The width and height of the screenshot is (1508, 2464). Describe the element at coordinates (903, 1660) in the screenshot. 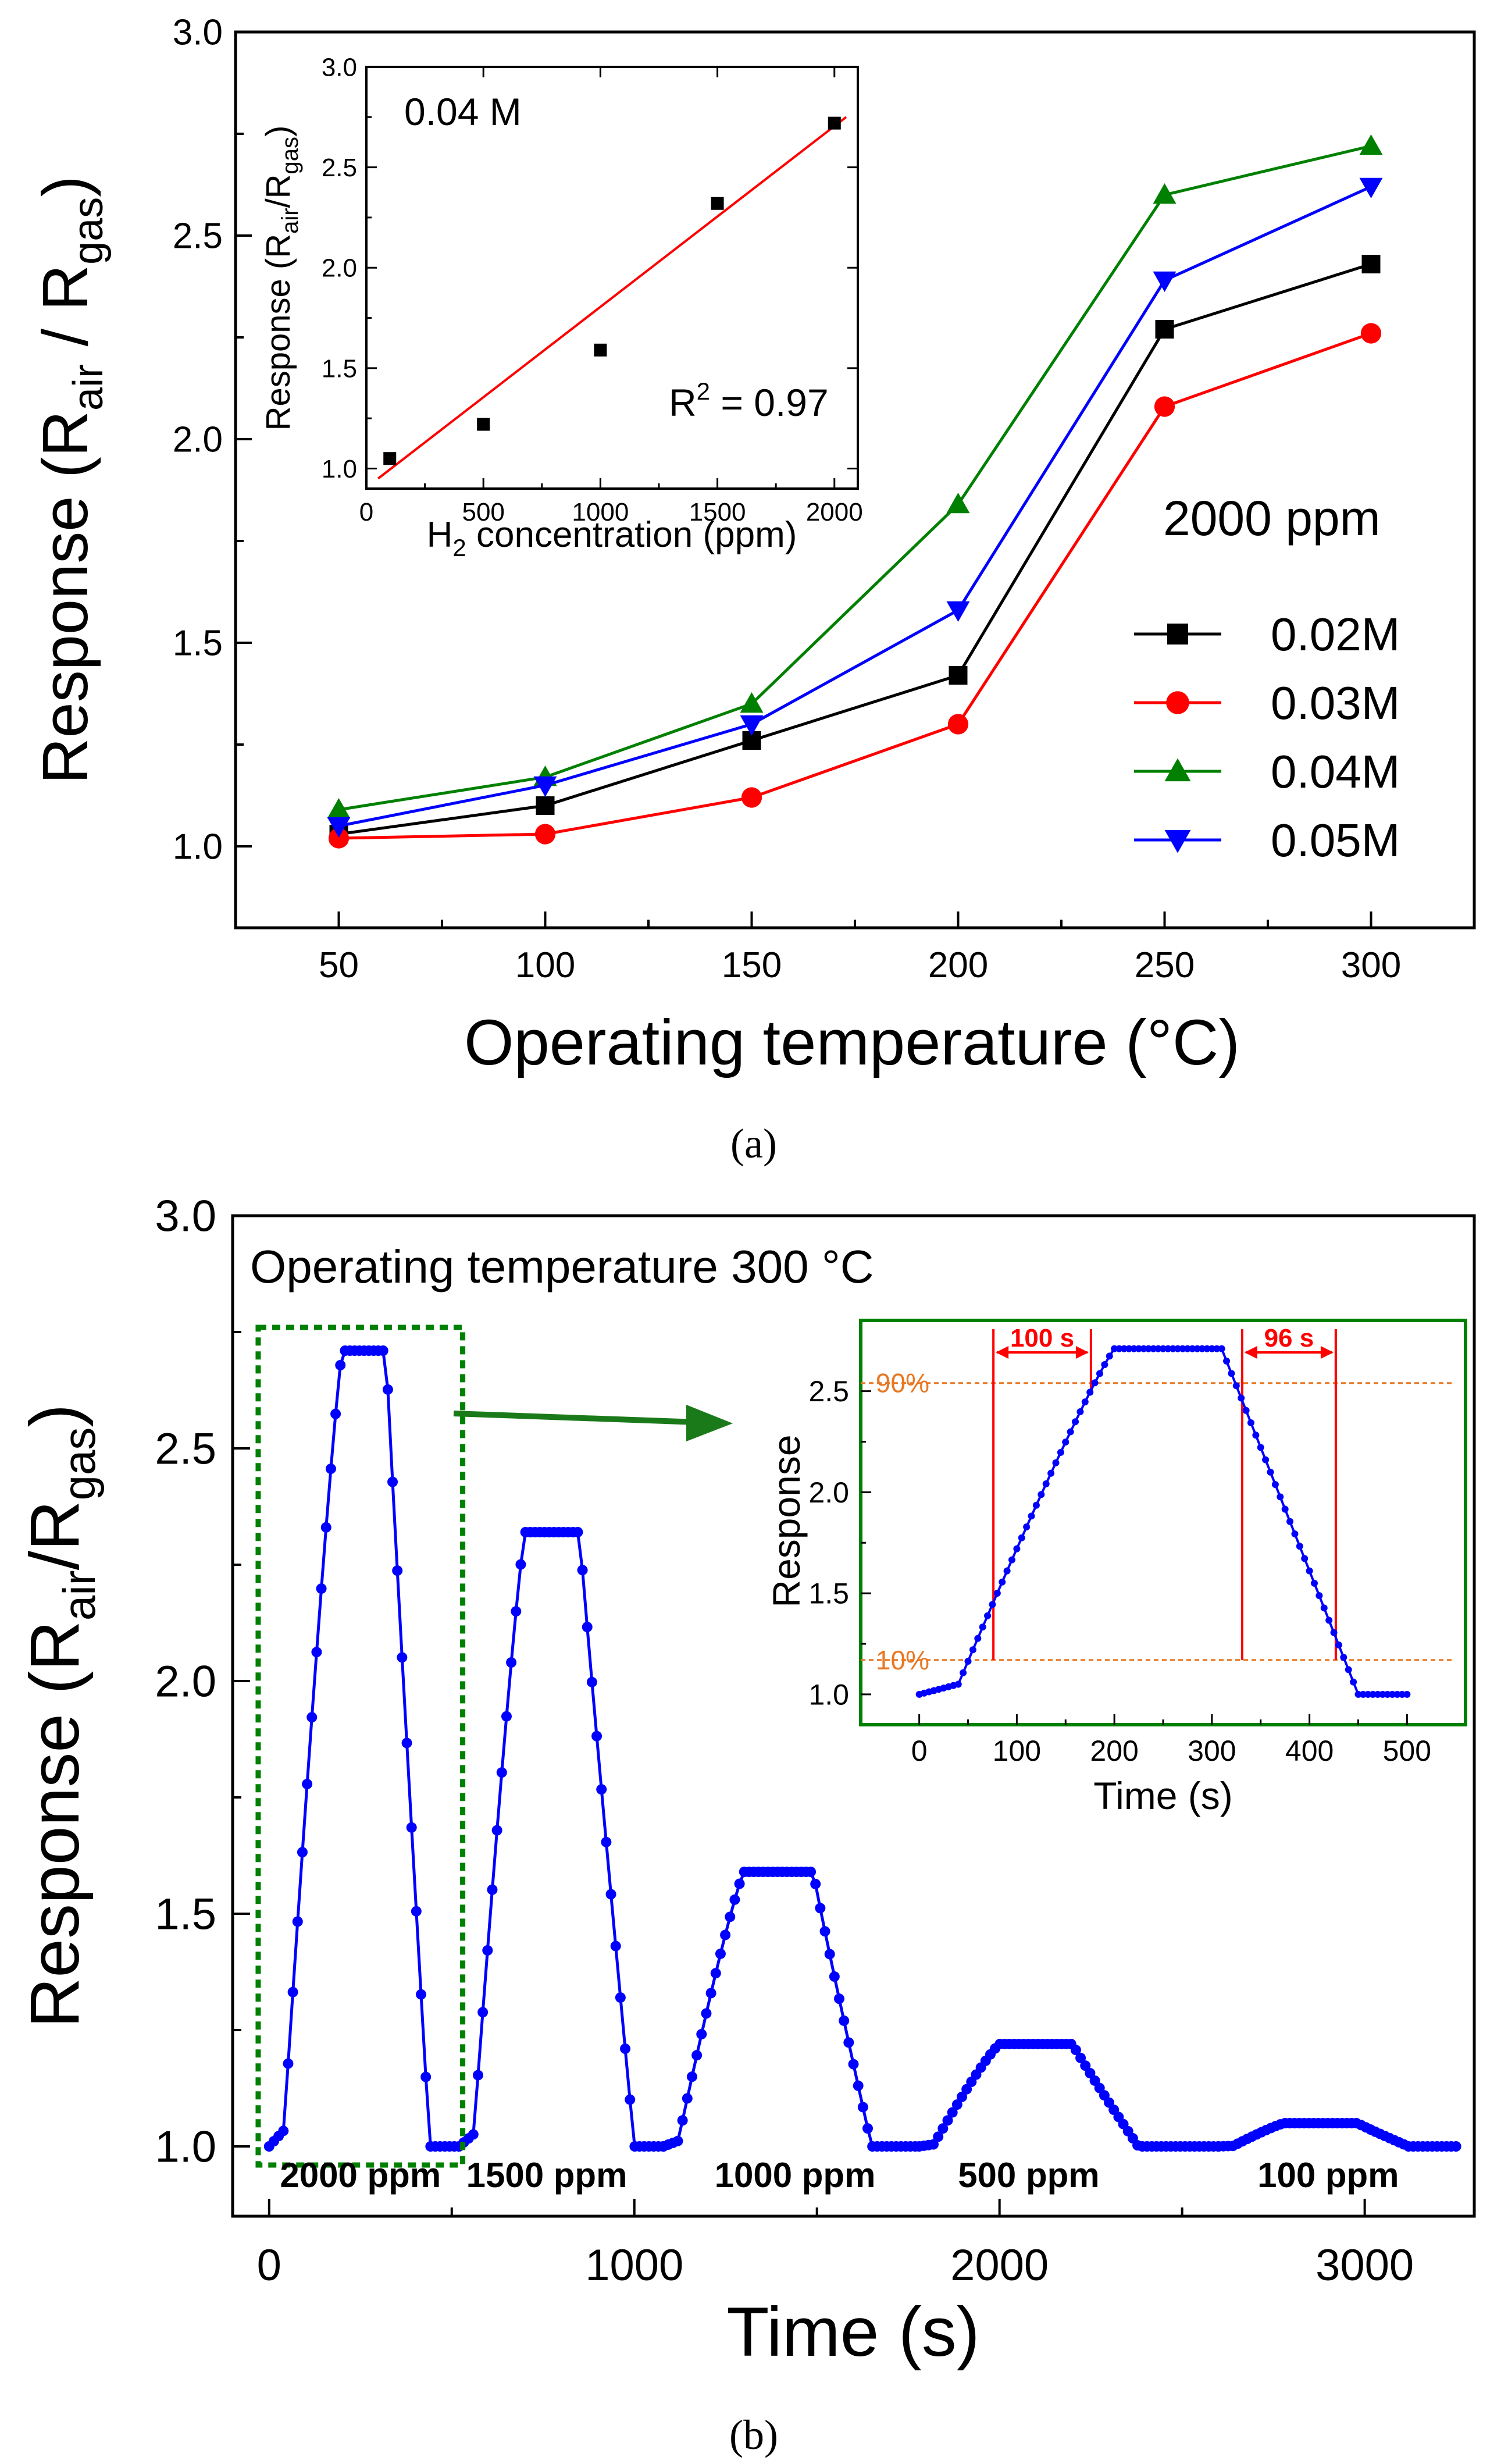

I see `threshold-label: 10%` at that location.